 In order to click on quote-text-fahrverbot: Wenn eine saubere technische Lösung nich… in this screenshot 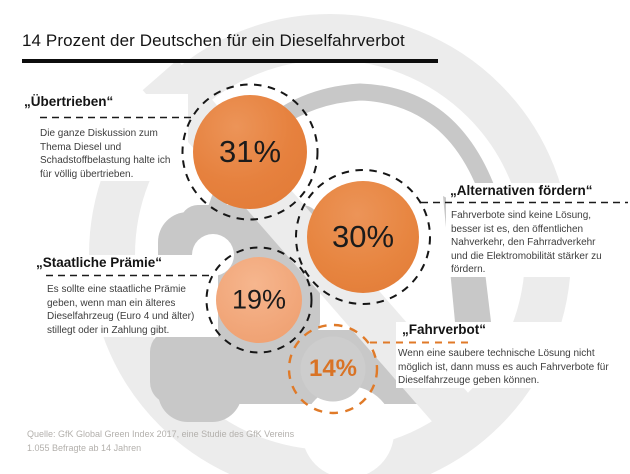, I will do `click(503, 367)`.